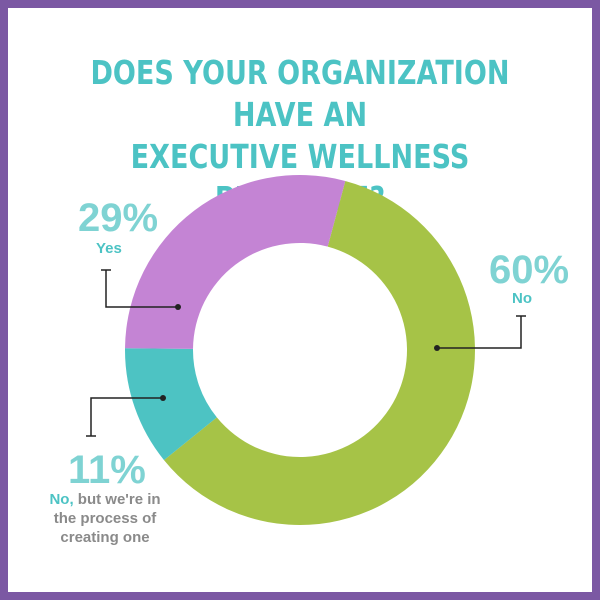 This screenshot has height=600, width=600. Describe the element at coordinates (107, 470) in the screenshot. I see `pct-creating: 11%` at that location.